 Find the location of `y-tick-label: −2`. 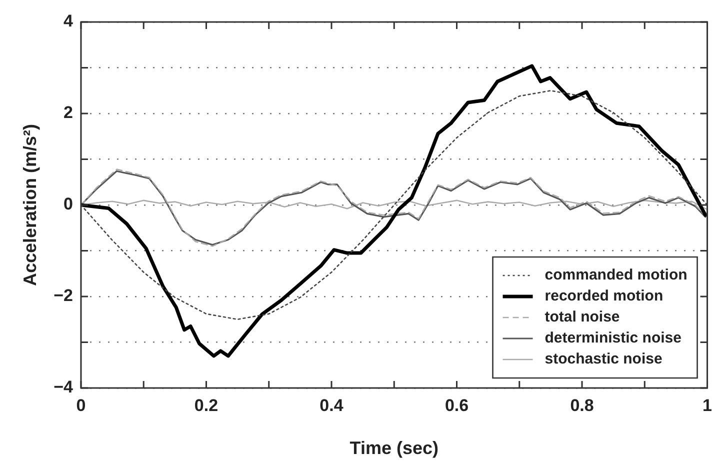

y-tick-label: −2 is located at coordinates (63, 296).